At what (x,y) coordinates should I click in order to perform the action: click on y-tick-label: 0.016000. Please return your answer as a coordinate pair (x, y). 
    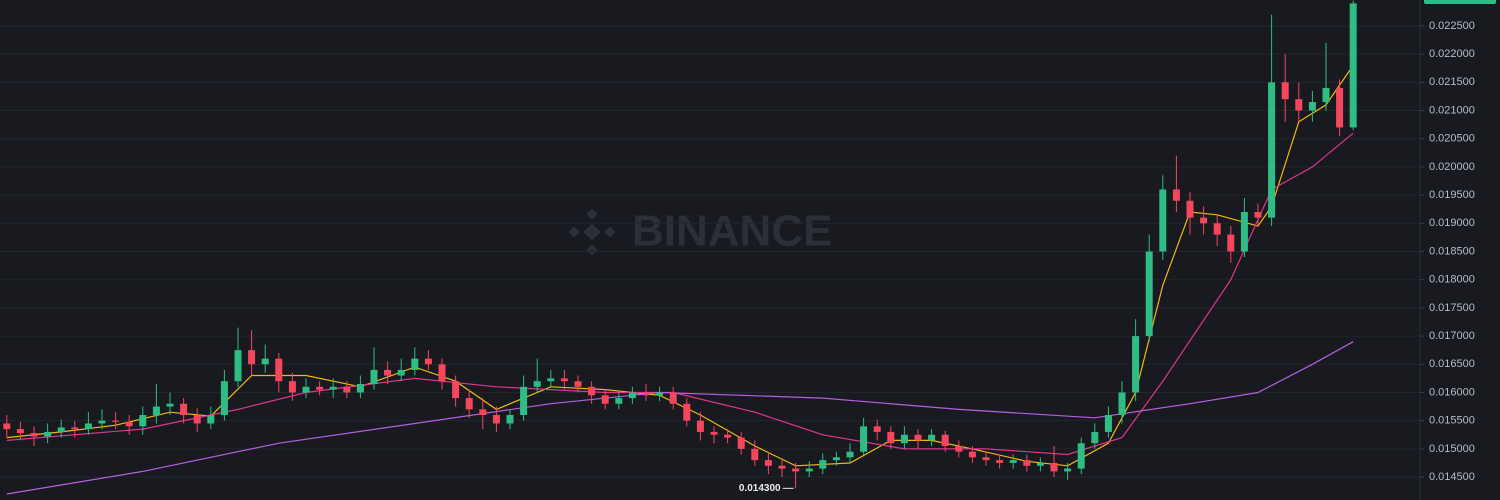
    Looking at the image, I should click on (1452, 392).